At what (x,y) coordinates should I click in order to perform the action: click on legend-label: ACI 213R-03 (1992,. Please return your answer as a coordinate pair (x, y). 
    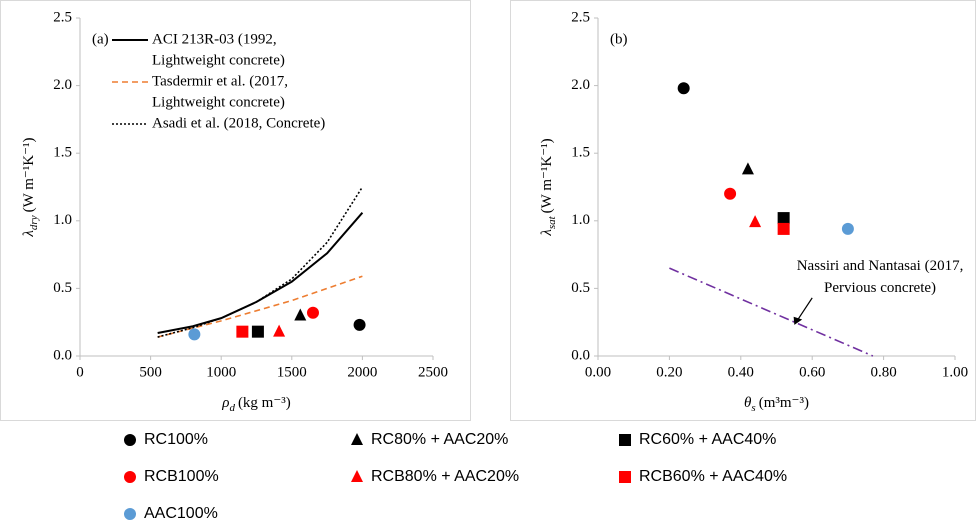
    Looking at the image, I should click on (214, 39).